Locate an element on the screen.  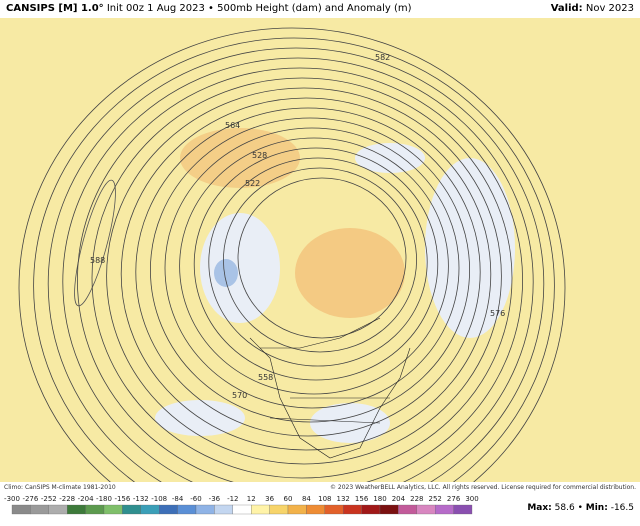
colorbar-tick-label: 180 is located at coordinates (379, 499).